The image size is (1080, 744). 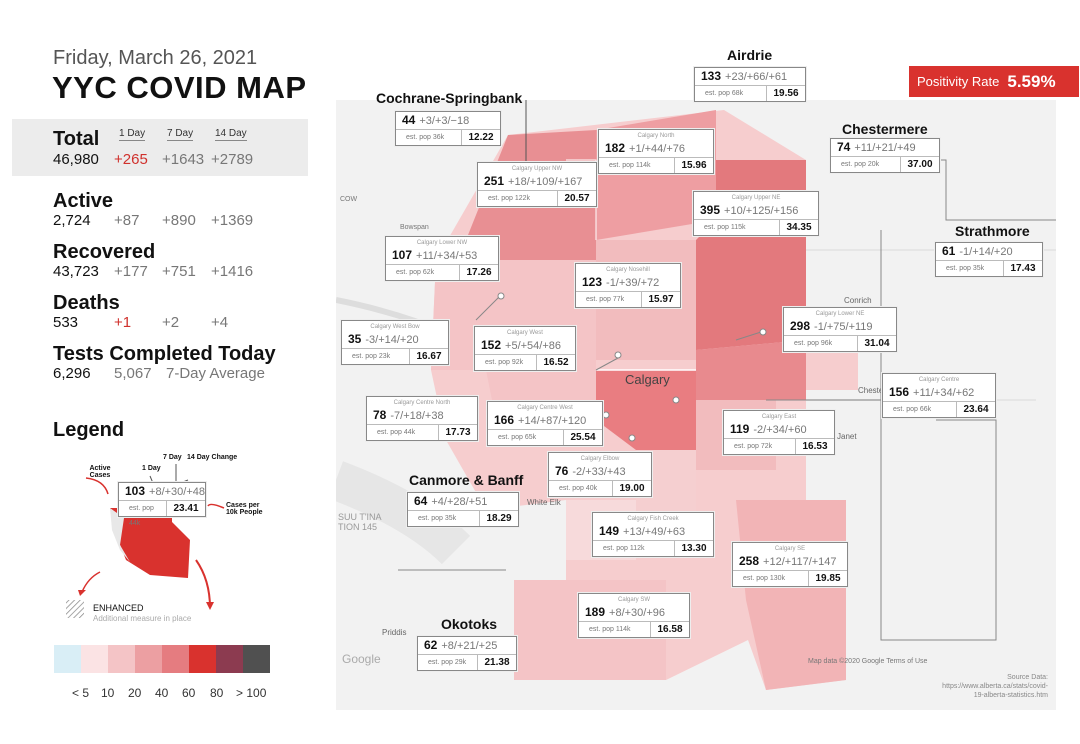 I want to click on total-value: 46,980, so click(x=76, y=159).